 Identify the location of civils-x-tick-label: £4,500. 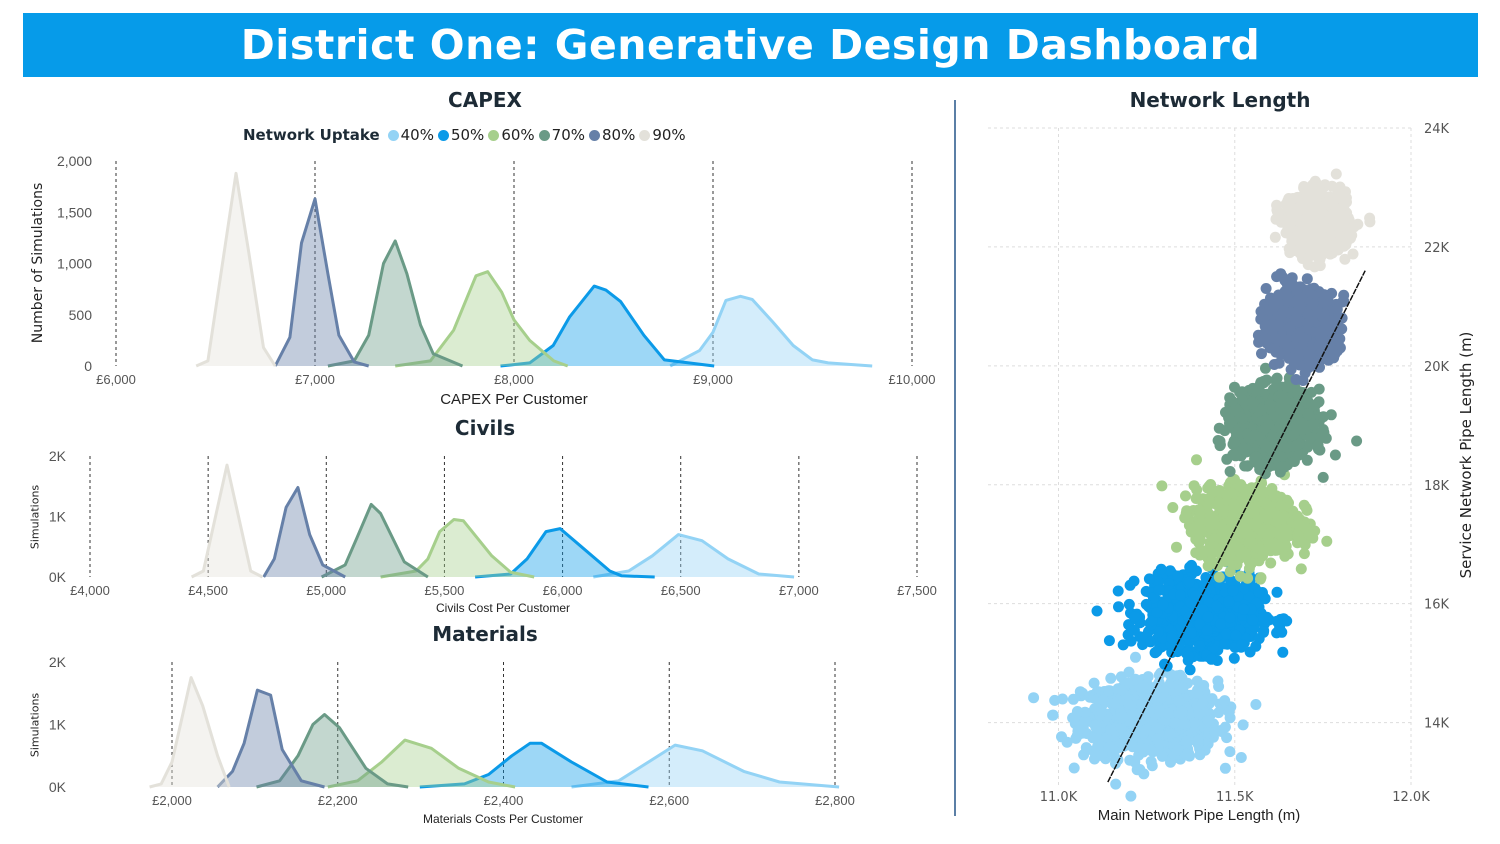
(208, 590).